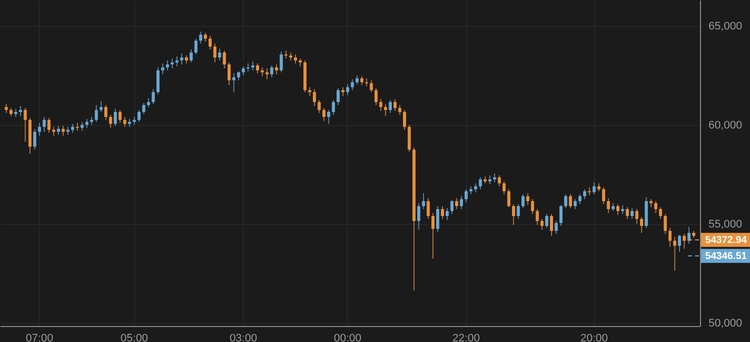 The width and height of the screenshot is (750, 342). What do you see at coordinates (725, 324) in the screenshot?
I see `y-tick-label: 50,000` at bounding box center [725, 324].